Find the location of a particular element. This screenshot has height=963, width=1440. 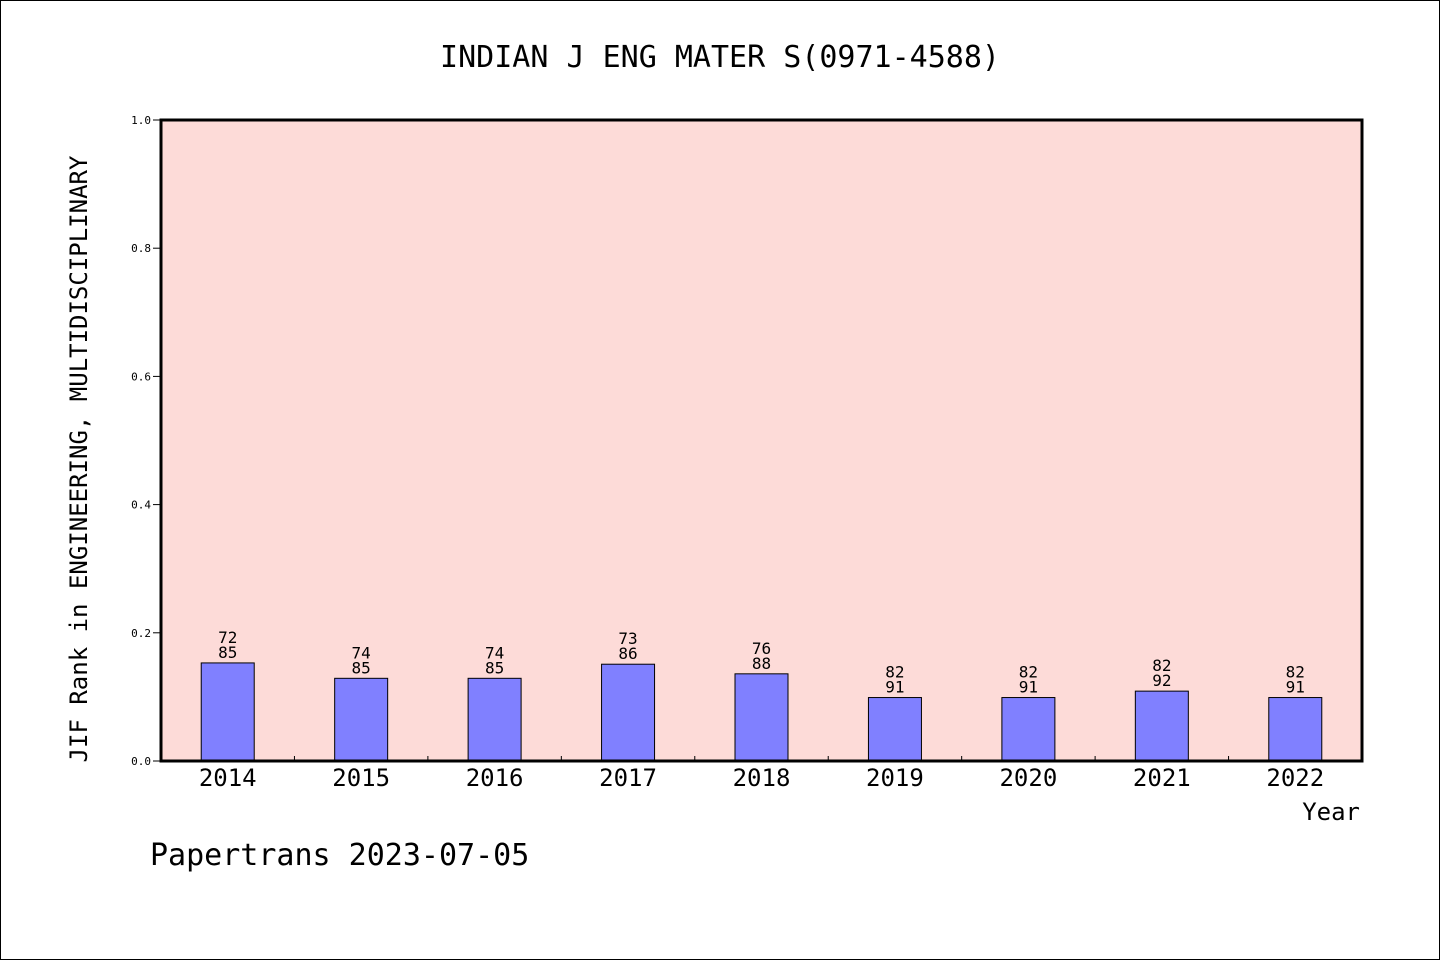

y-axis-ticks: 0.0 0.2 0.4 0.6 0.8 1.0 is located at coordinates (146, 441).